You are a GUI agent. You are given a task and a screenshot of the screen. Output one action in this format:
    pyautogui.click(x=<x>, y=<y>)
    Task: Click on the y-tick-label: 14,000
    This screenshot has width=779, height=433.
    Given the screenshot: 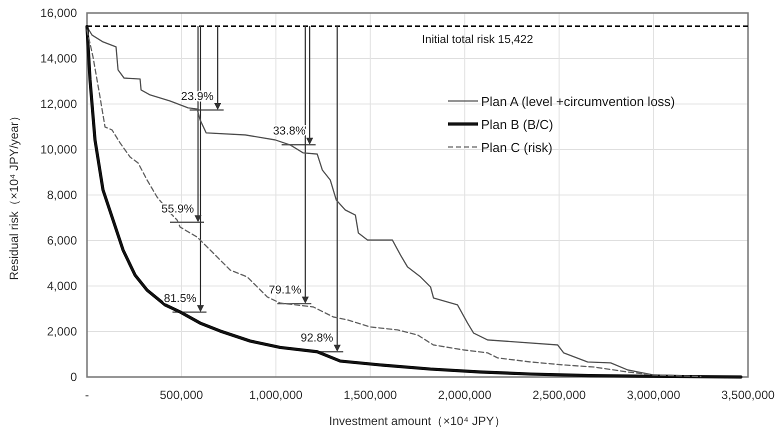 What is the action you would take?
    pyautogui.click(x=59, y=59)
    